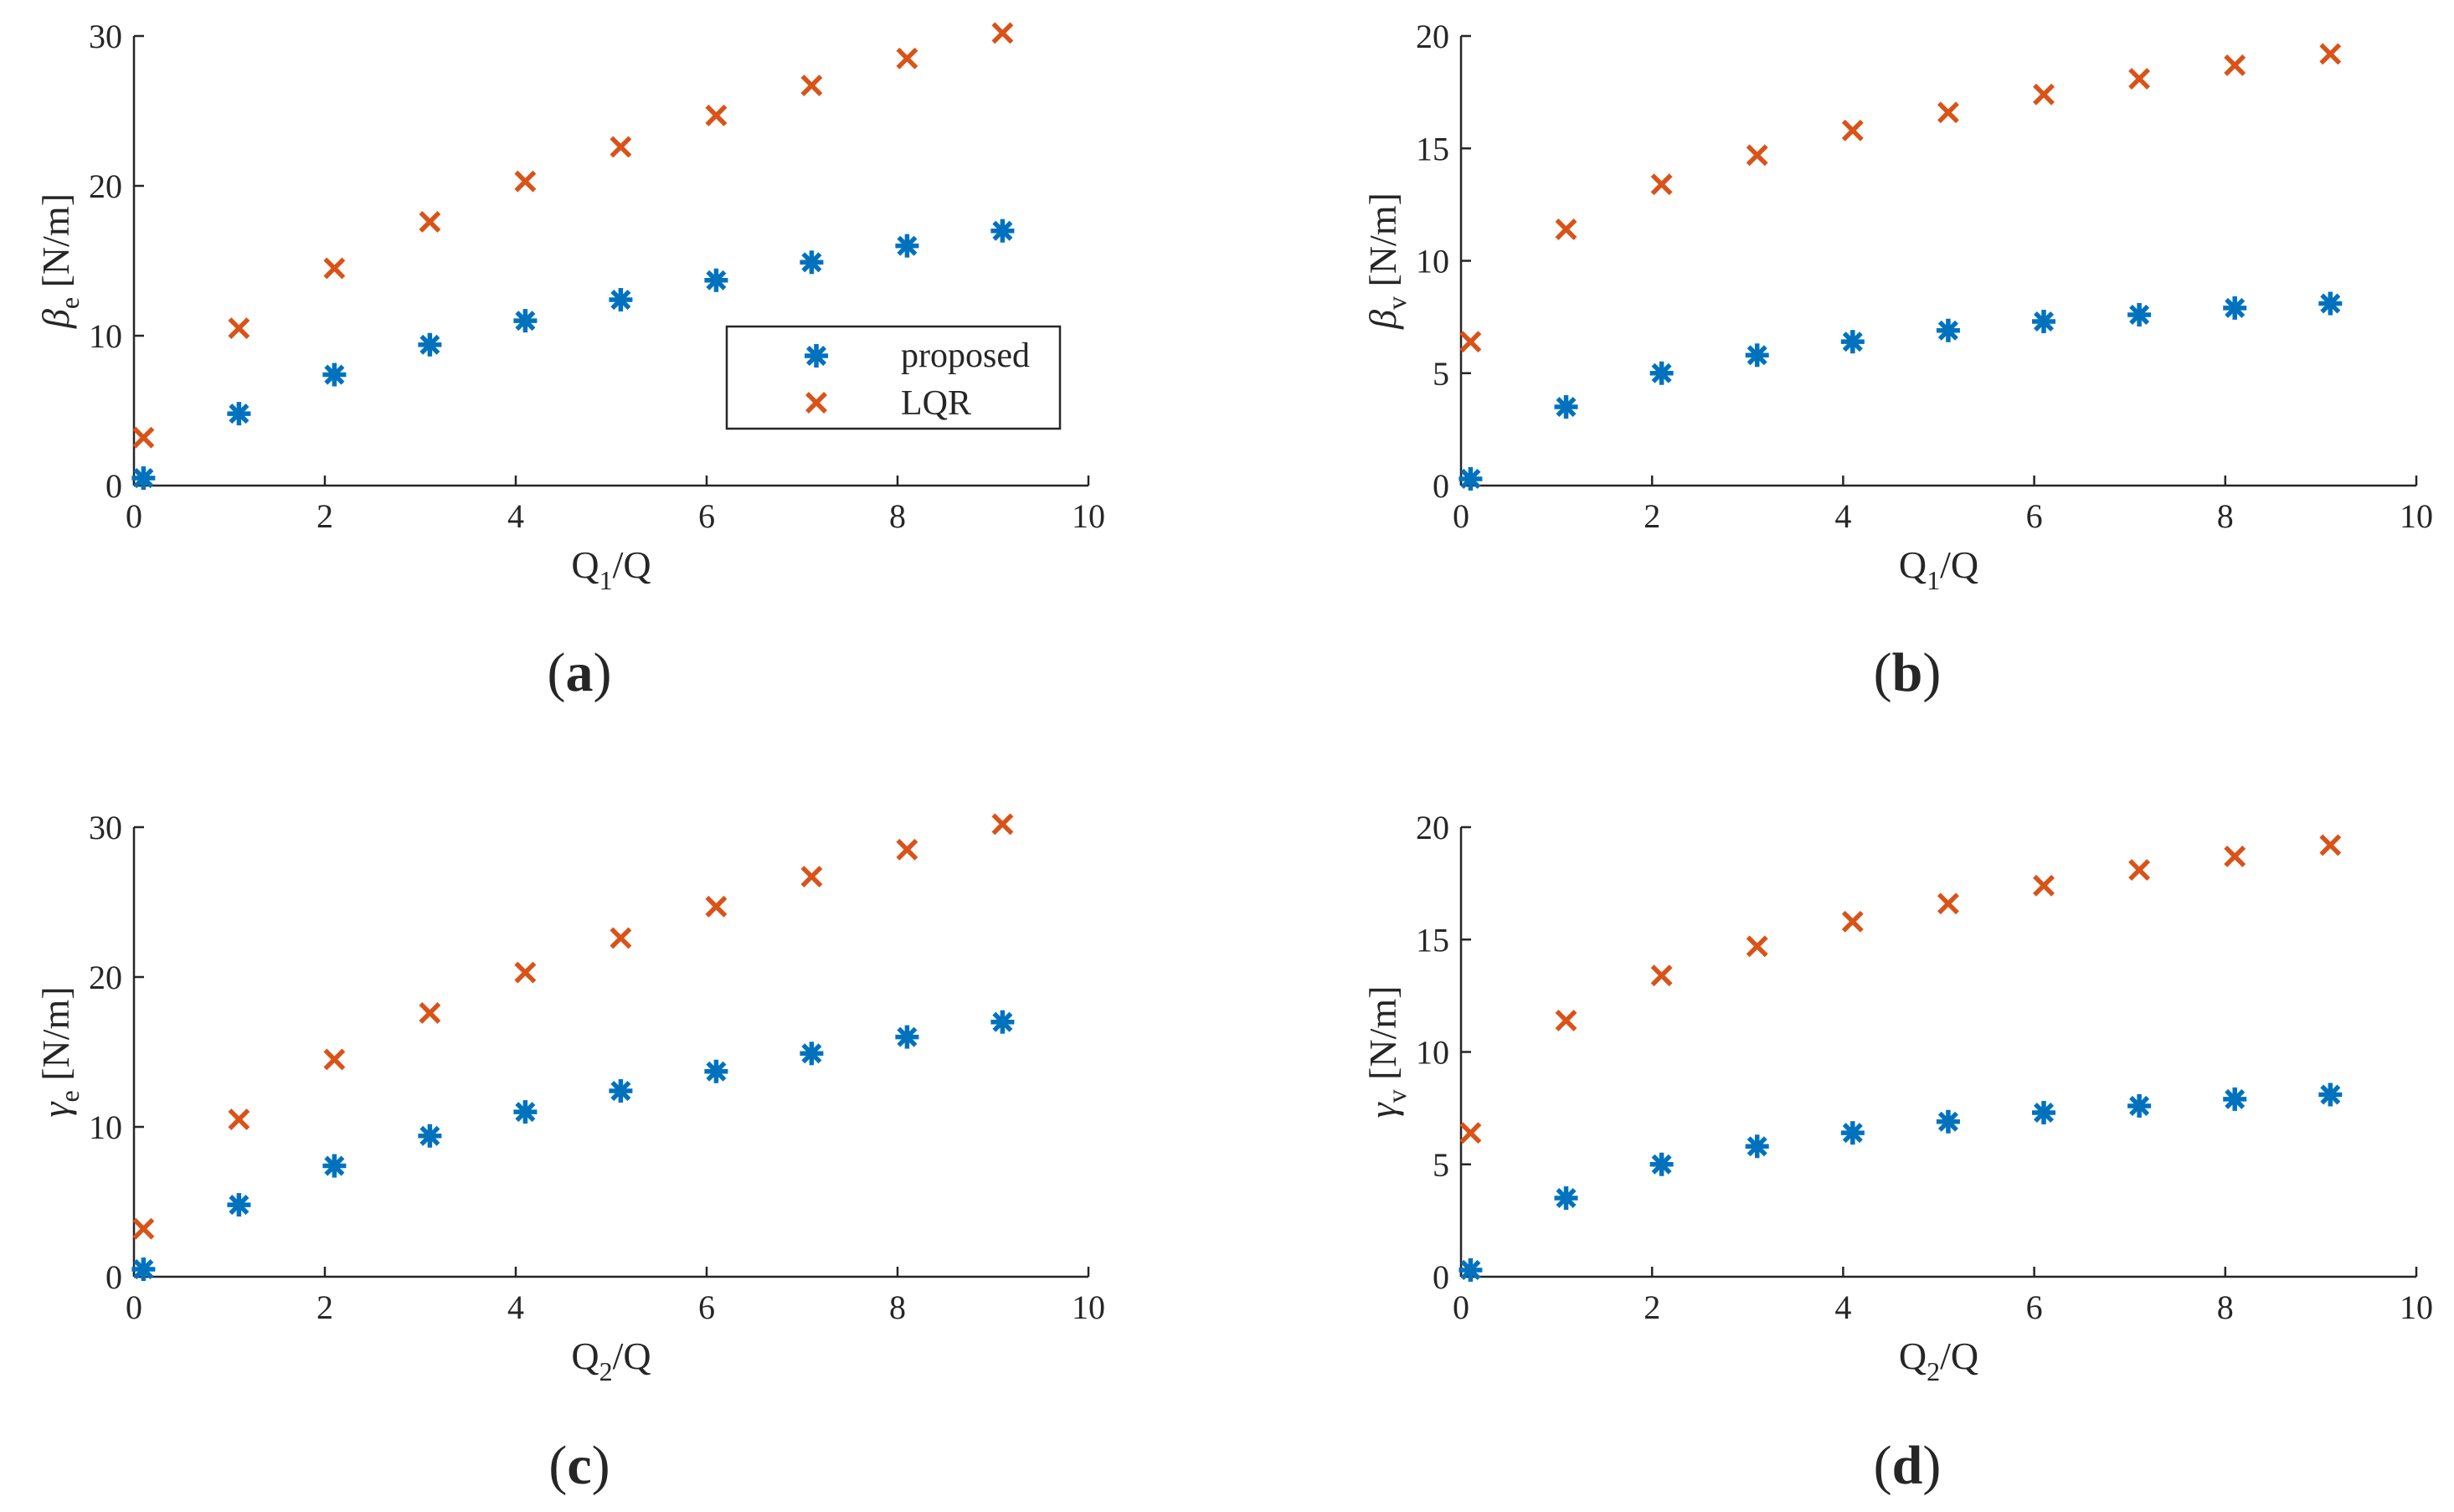  Describe the element at coordinates (966, 356) in the screenshot. I see `legend-label-proposed: proposed` at that location.